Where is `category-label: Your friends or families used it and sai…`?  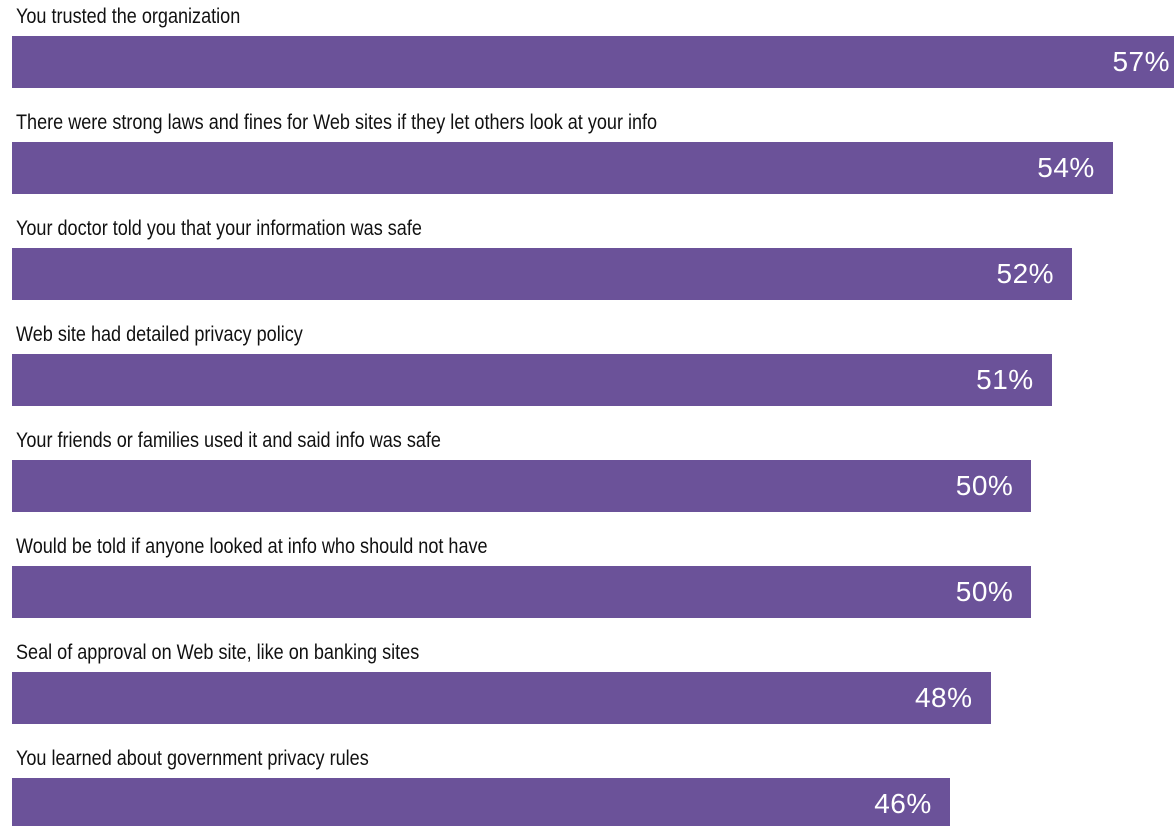 category-label: Your friends or families used it and sai… is located at coordinates (228, 440).